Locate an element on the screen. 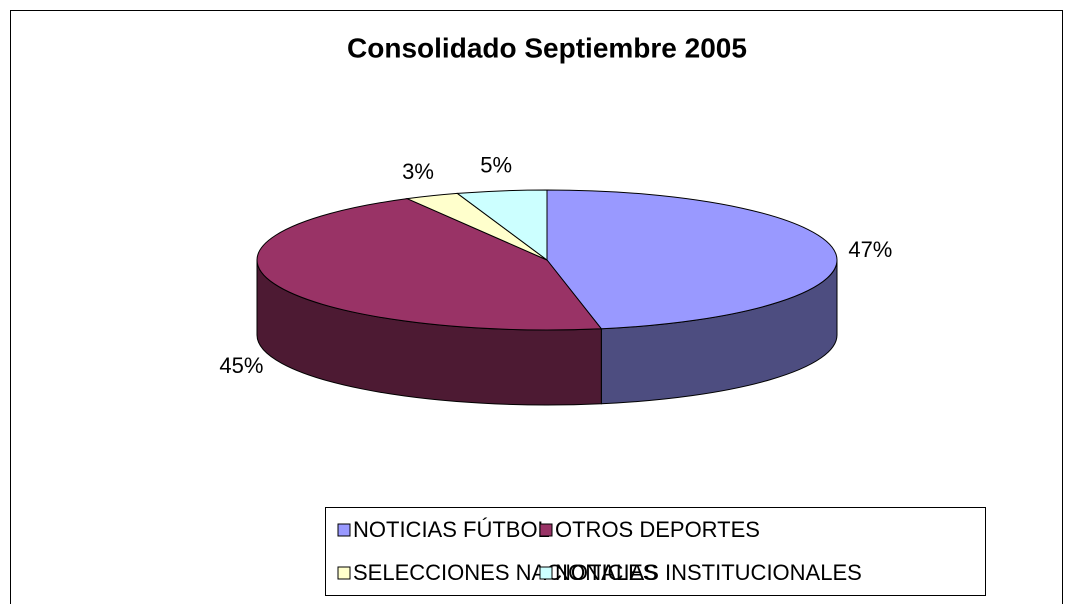 The image size is (1077, 604). legend-label: NOTICIAS INSTITUCIONALES is located at coordinates (708, 572).